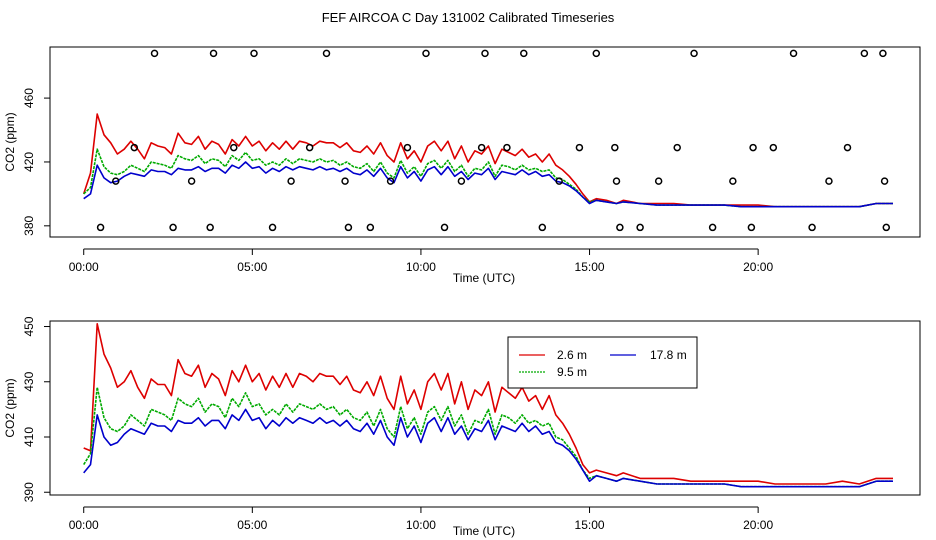 This screenshot has height=540, width=936. I want to click on bottom-y-axis-label: CO2 (ppm), so click(10, 407).